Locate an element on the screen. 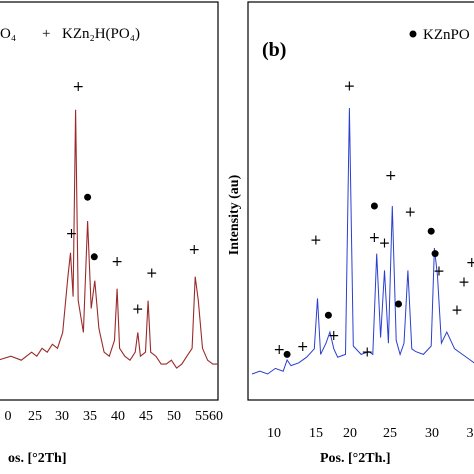 The image size is (474, 474). panel-a-marker-plus-5: + is located at coordinates (138, 310).